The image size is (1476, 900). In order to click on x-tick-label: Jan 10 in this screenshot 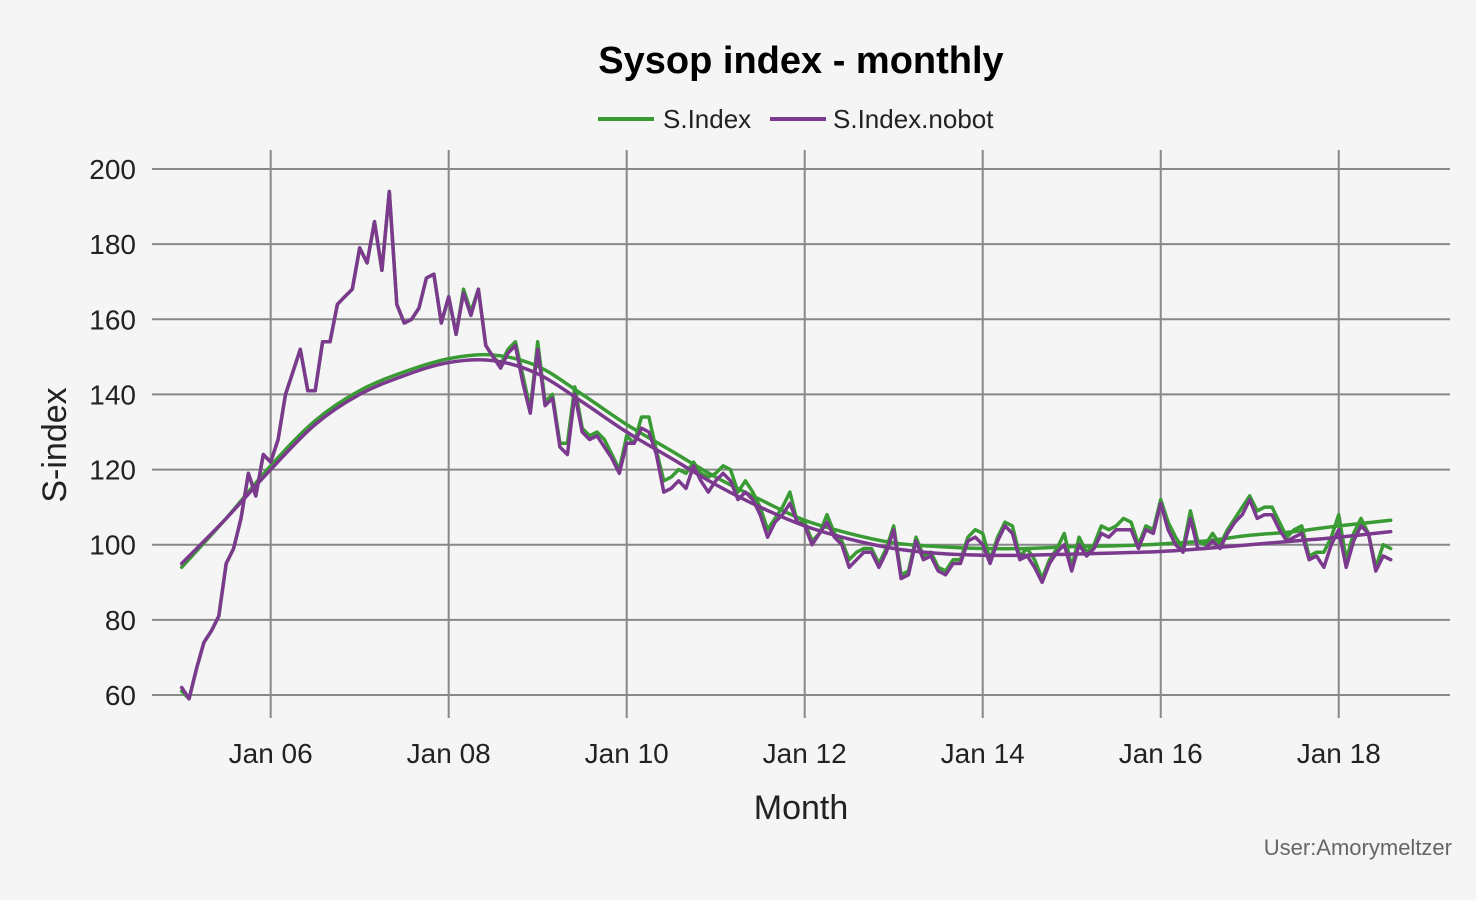, I will do `click(627, 753)`.